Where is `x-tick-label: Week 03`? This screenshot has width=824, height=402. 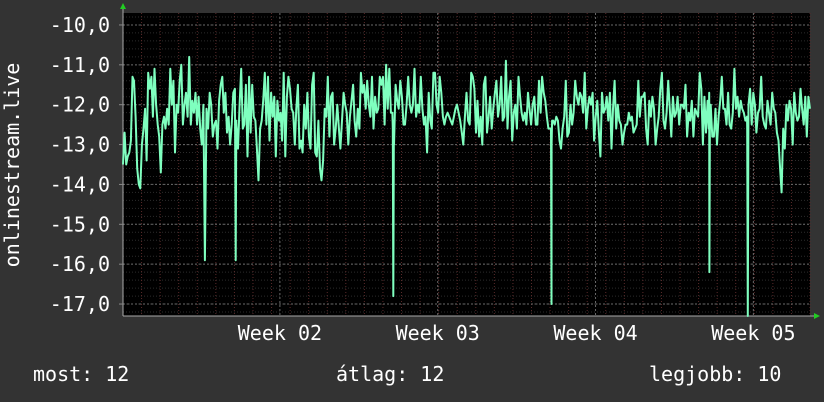 x-tick-label: Week 03 is located at coordinates (438, 333).